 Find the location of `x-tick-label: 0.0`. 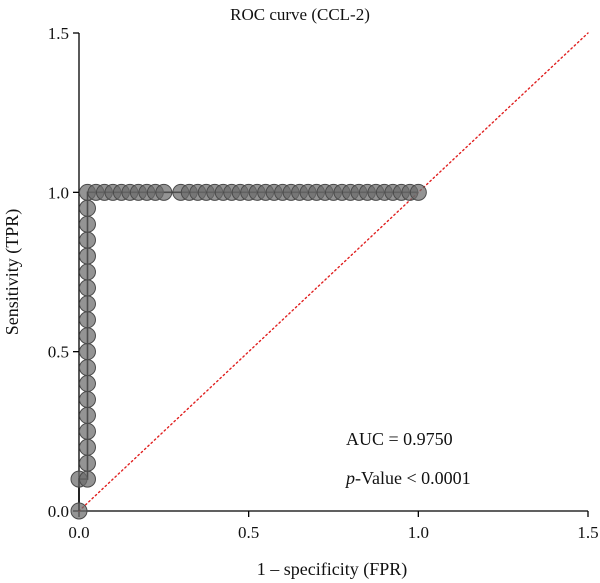

x-tick-label: 0.0 is located at coordinates (78, 532).